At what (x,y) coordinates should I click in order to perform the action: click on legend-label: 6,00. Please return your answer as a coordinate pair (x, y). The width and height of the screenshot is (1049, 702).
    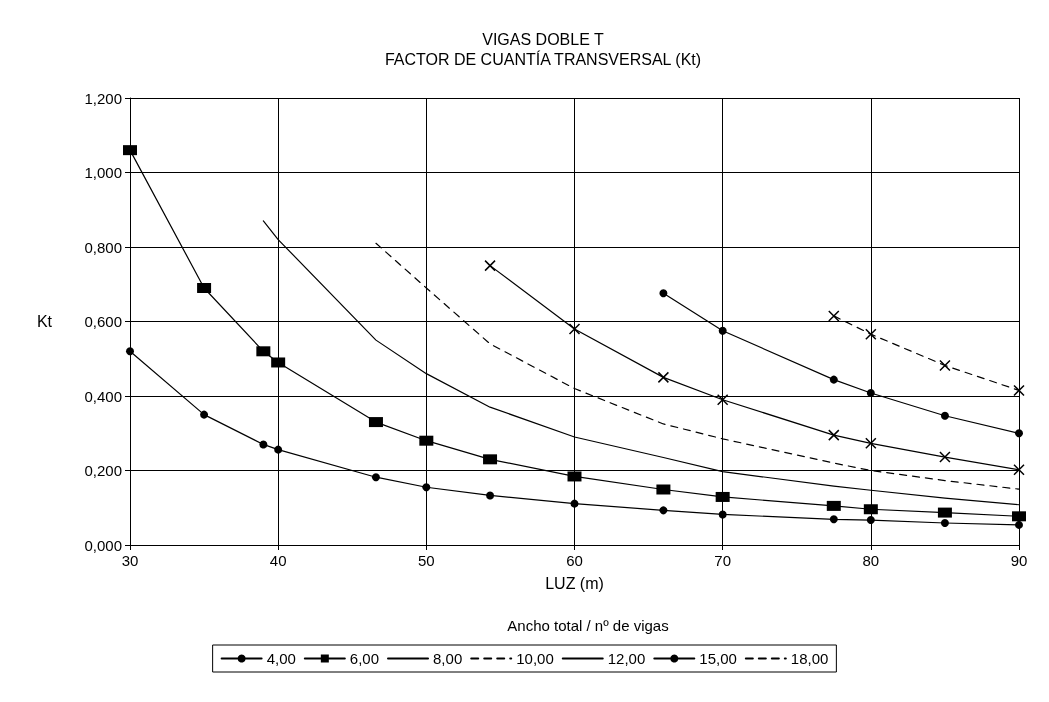
    Looking at the image, I should click on (364, 658).